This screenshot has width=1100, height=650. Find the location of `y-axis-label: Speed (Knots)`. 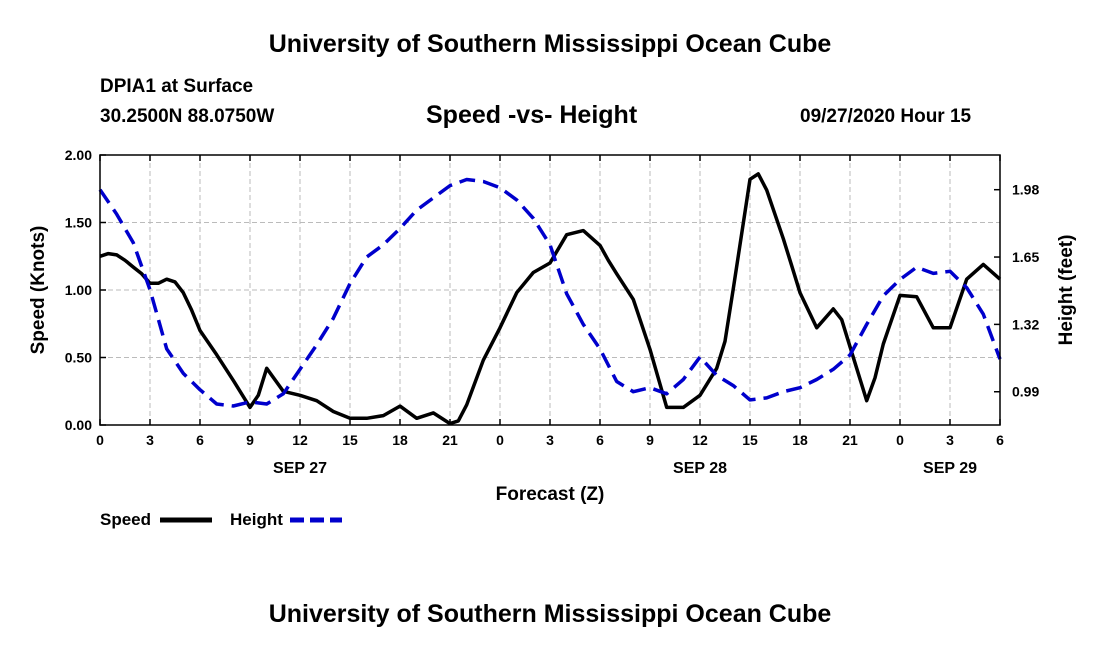

y-axis-label: Speed (Knots) is located at coordinates (38, 290).